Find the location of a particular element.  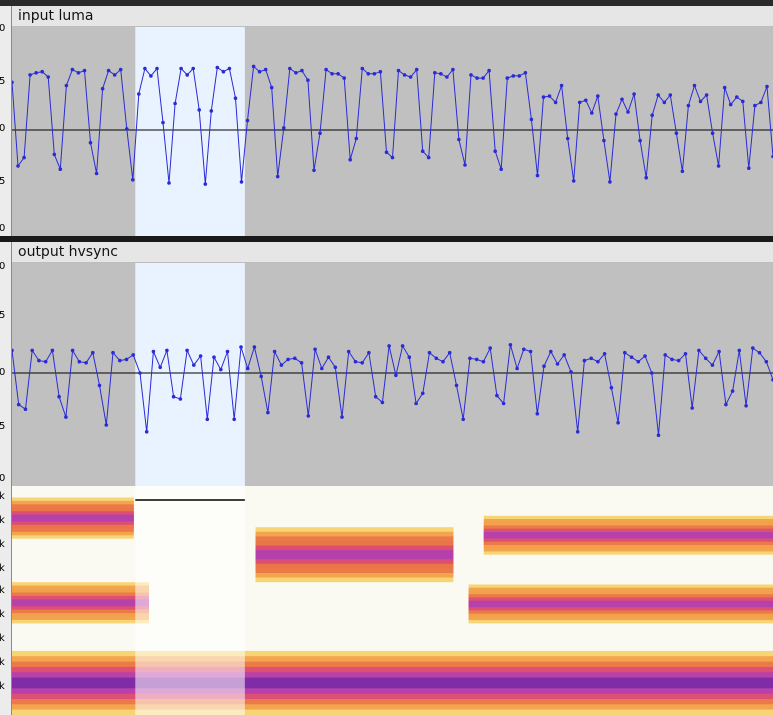

track-header-output-hvsync: output hvsync is located at coordinates (392, 252).